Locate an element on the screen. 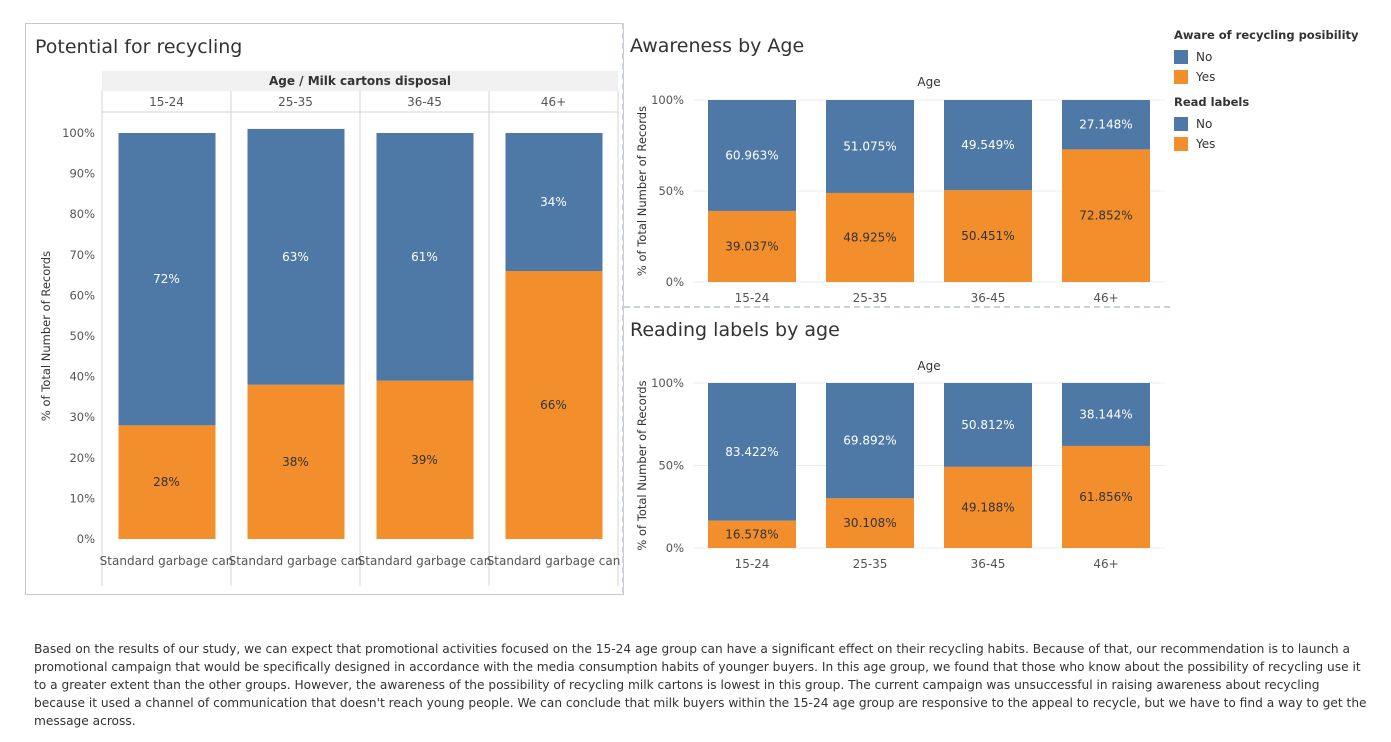 This screenshot has width=1391, height=742. data-label: 72.852% is located at coordinates (1105, 216).